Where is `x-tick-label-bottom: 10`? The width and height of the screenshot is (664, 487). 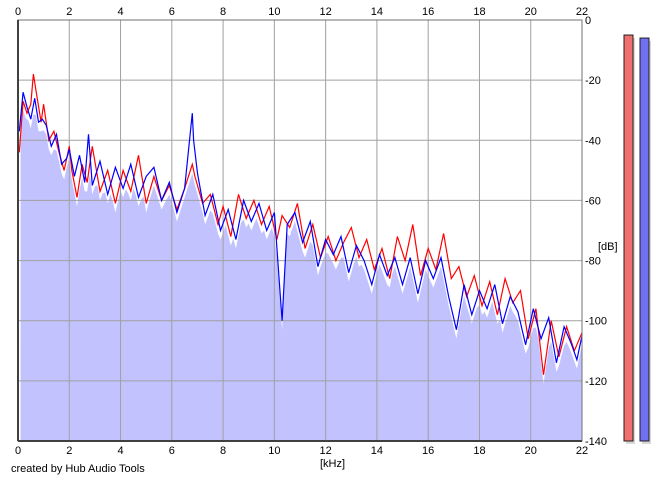 x-tick-label-bottom: 10 is located at coordinates (274, 451).